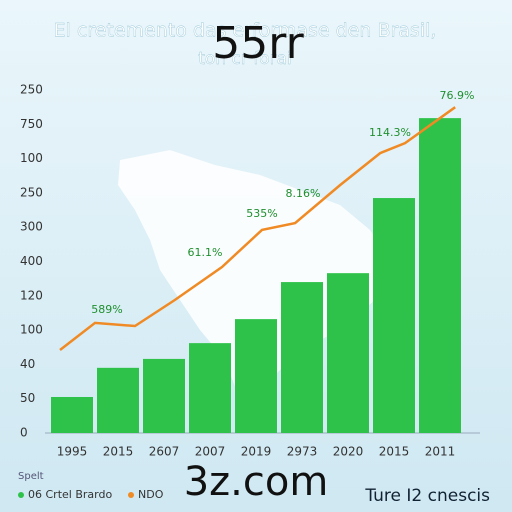  What do you see at coordinates (348, 452) in the screenshot?
I see `x-tick-label: 2020` at bounding box center [348, 452].